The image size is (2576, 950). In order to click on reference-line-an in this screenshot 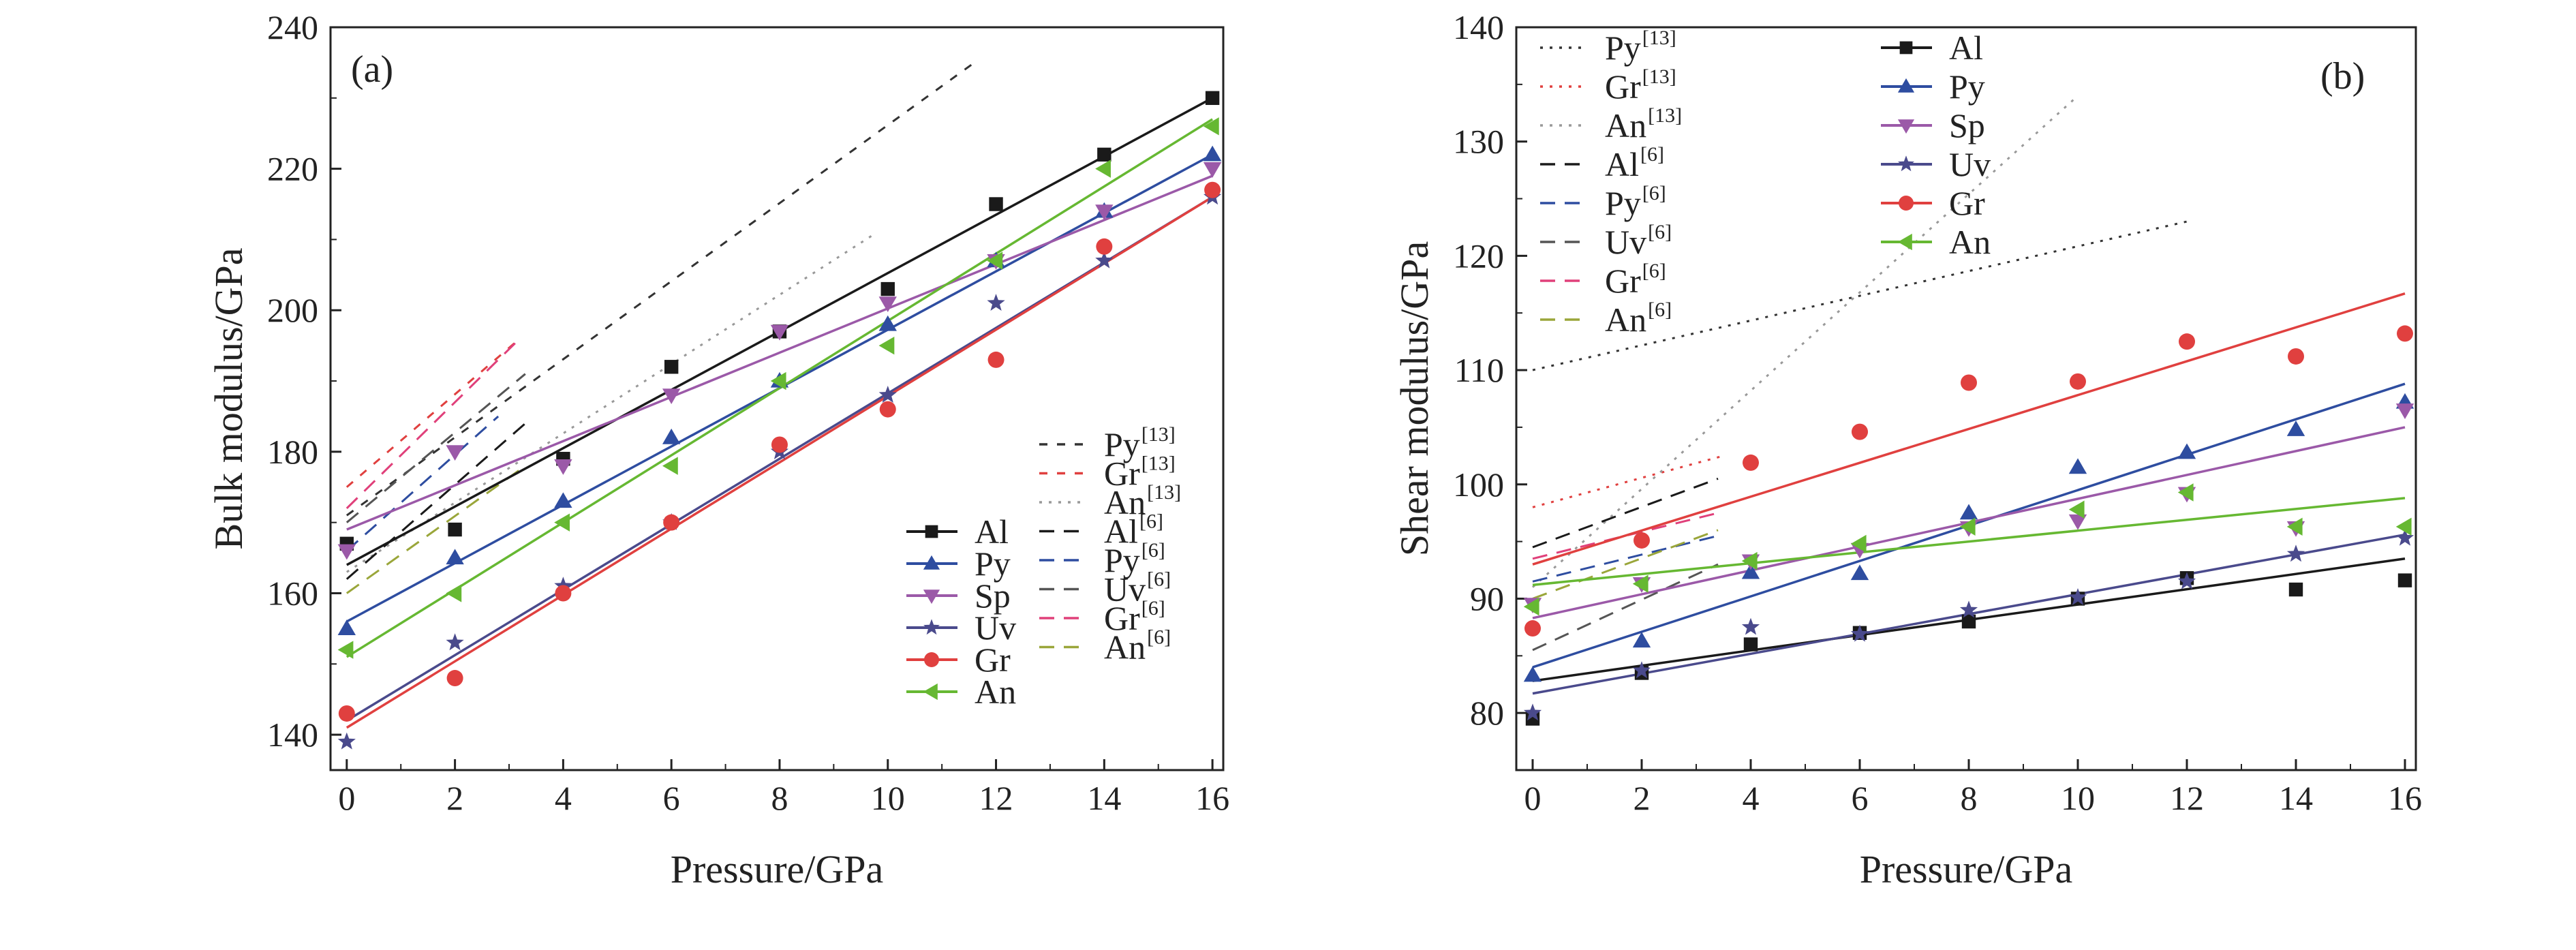, I will do `click(436, 529)`.